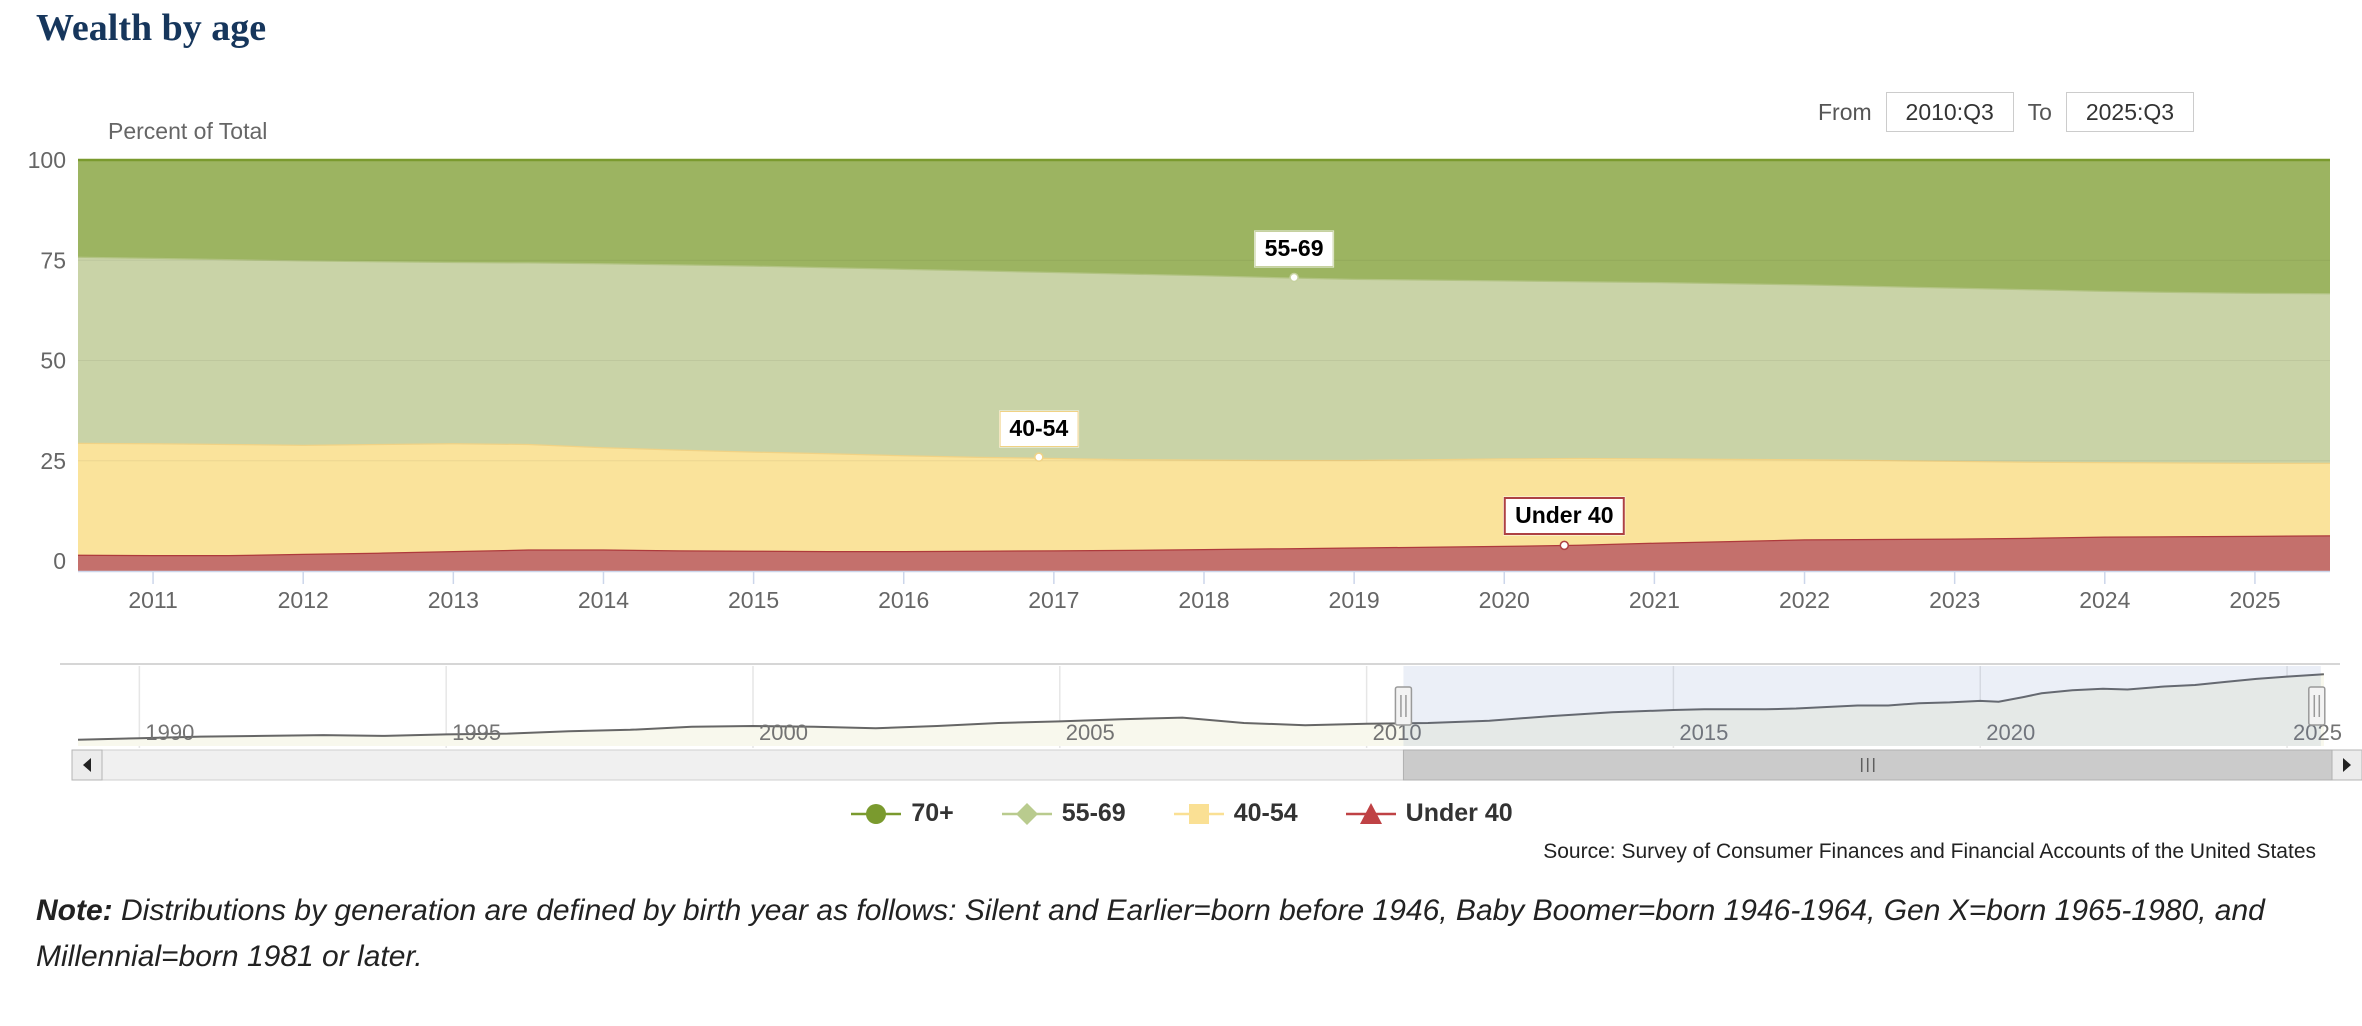 The width and height of the screenshot is (2362, 1026). Describe the element at coordinates (303, 600) in the screenshot. I see `x-axis-label-2012: 2012` at that location.